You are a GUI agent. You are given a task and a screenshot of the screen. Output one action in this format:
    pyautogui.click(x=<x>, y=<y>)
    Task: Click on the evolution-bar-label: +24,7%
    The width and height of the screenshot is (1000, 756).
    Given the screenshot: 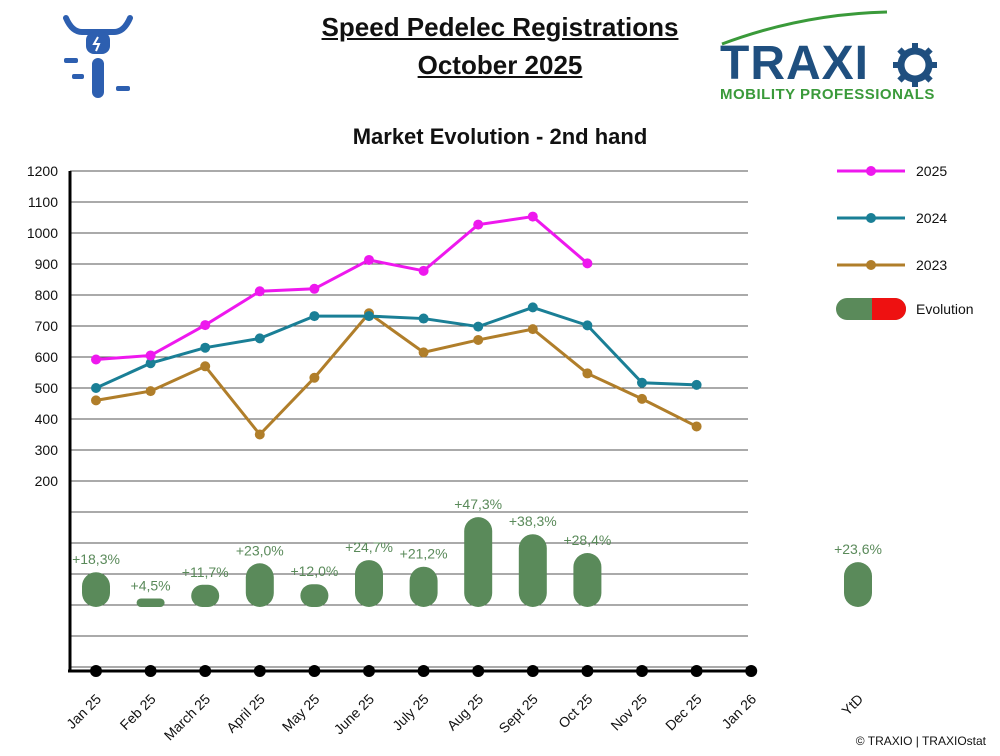 What is the action you would take?
    pyautogui.click(x=369, y=547)
    